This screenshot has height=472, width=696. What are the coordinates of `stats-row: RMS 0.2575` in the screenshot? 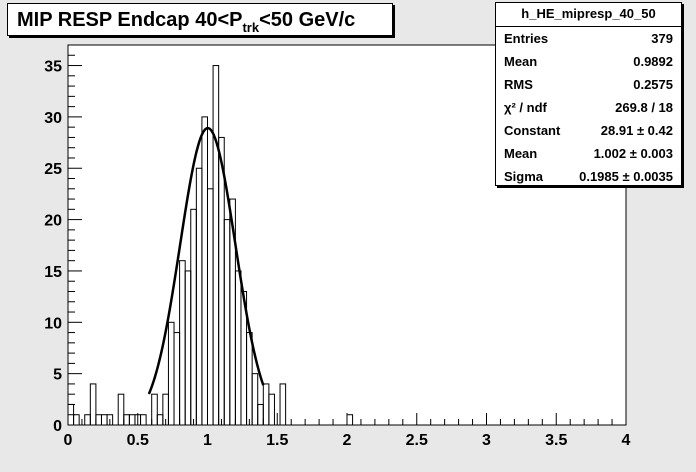 It's located at (588, 84).